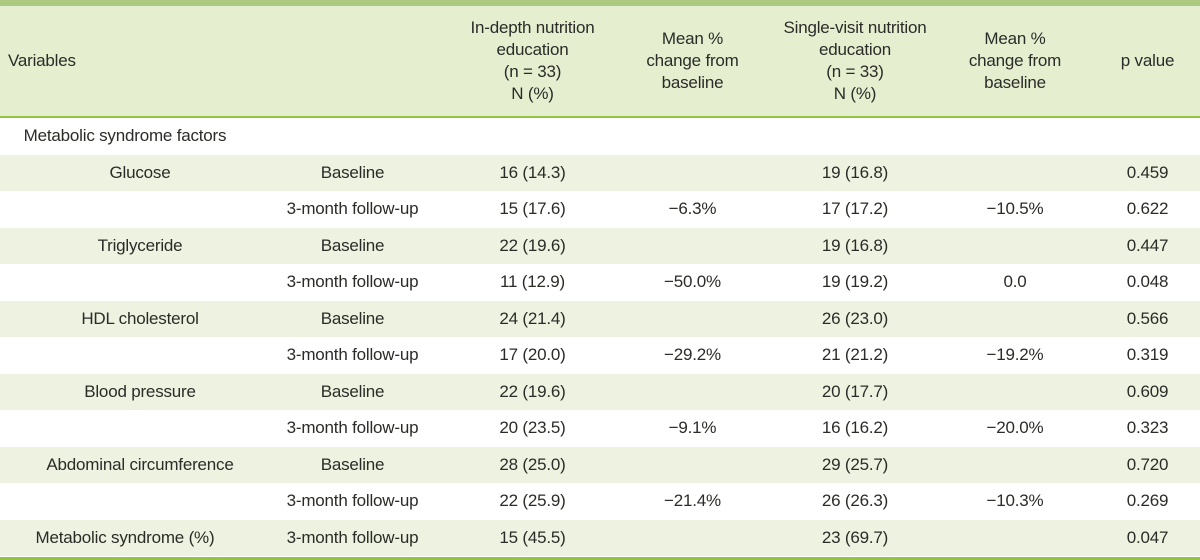 Image resolution: width=1200 pixels, height=560 pixels. What do you see at coordinates (532, 355) in the screenshot?
I see `cell-indepth-n: 17 (20.0)` at bounding box center [532, 355].